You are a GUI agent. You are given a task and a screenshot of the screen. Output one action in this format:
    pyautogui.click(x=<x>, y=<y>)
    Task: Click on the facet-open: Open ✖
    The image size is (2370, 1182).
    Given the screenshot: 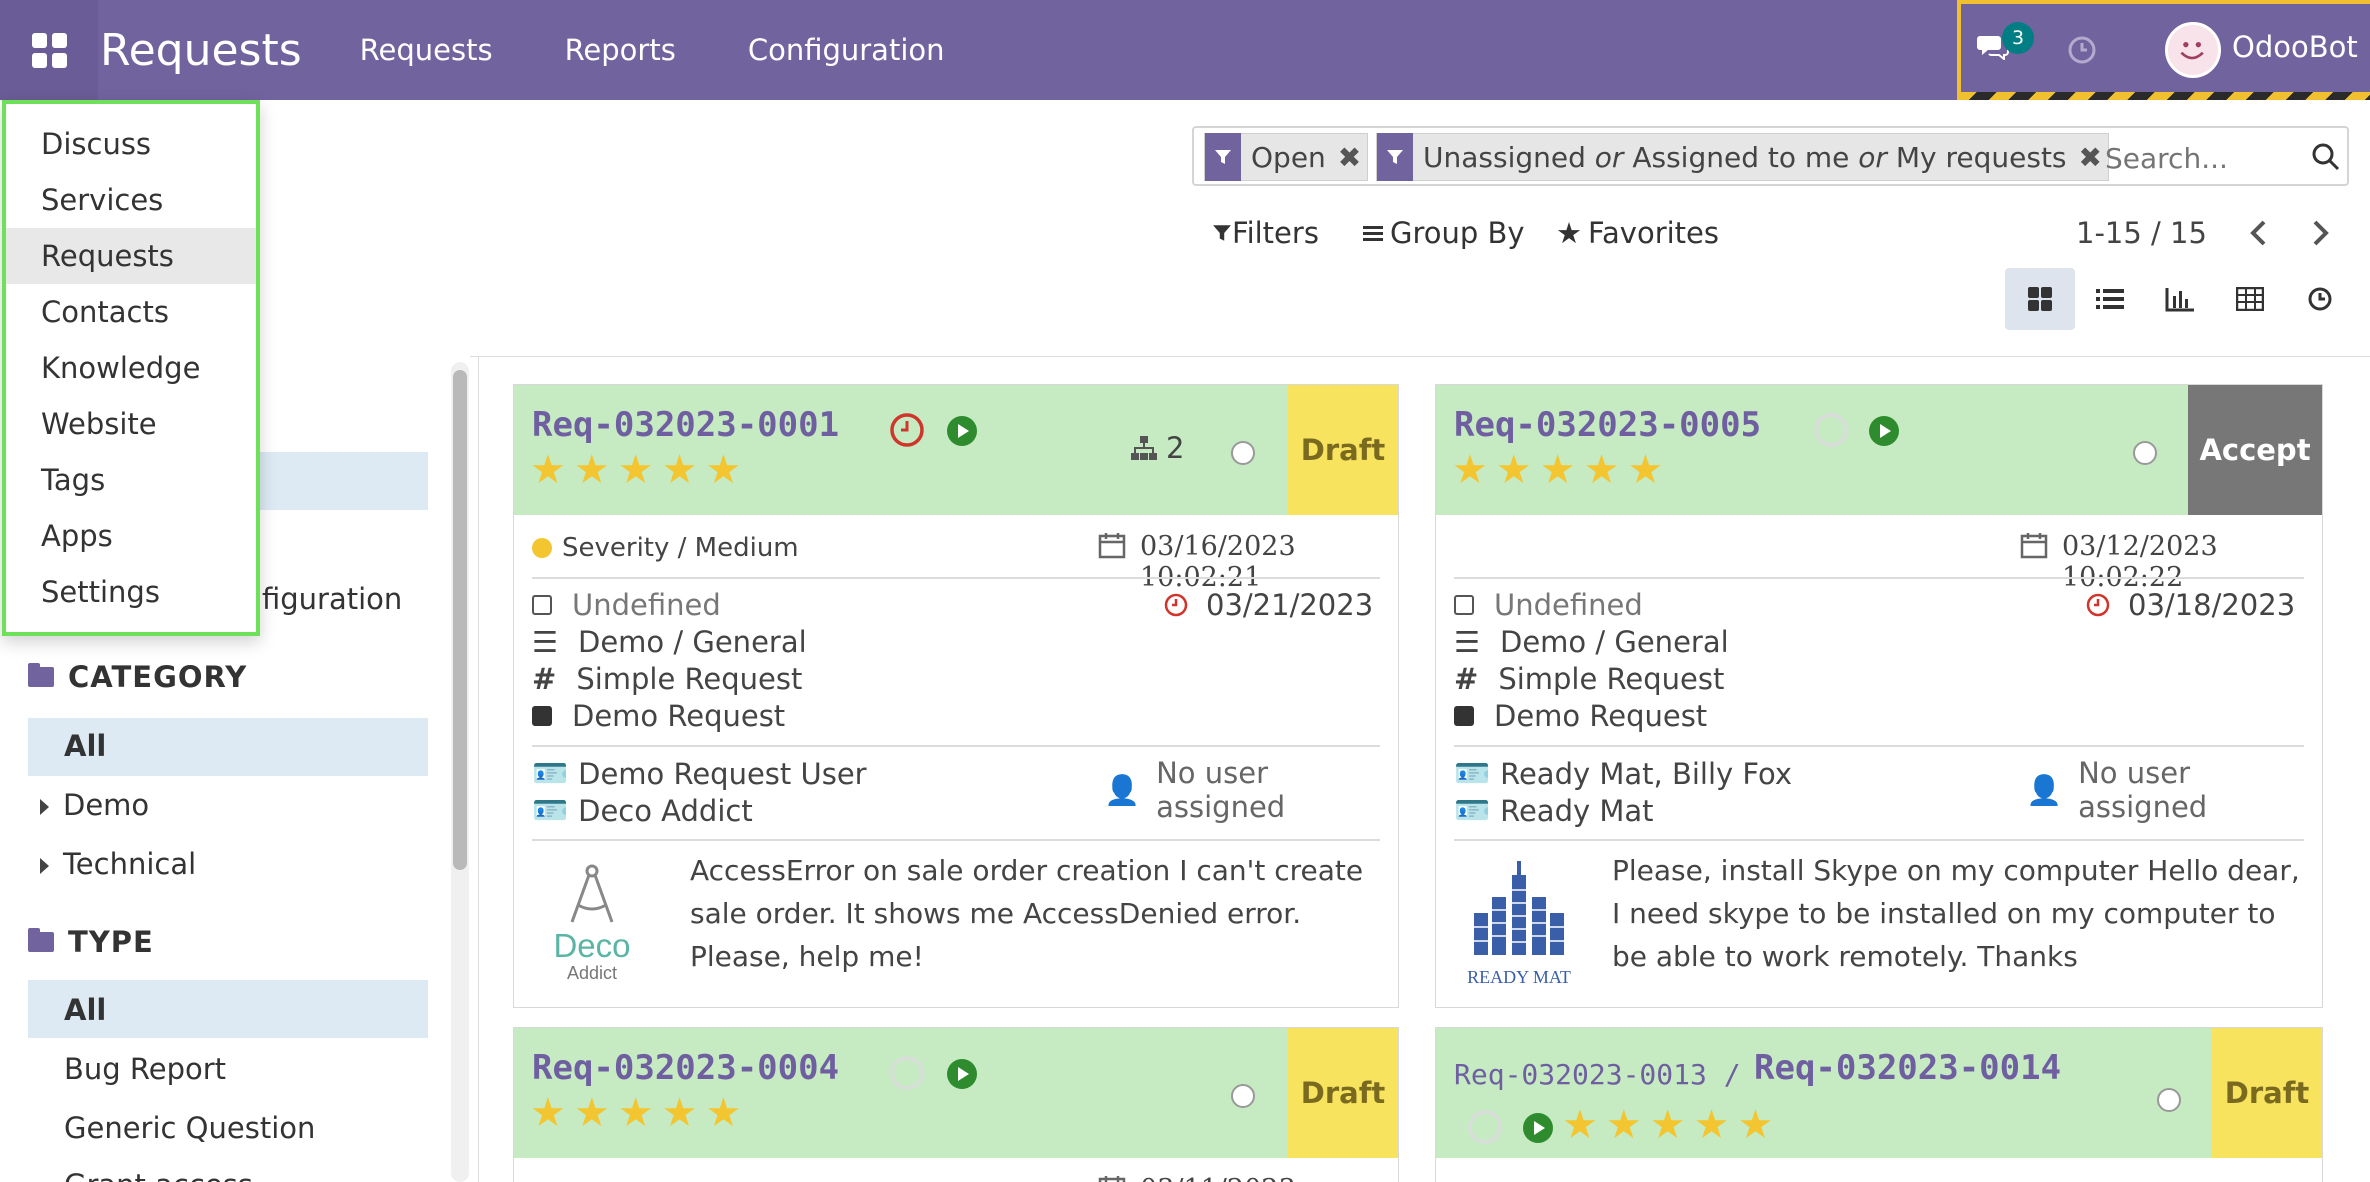 What is the action you would take?
    pyautogui.click(x=1286, y=157)
    